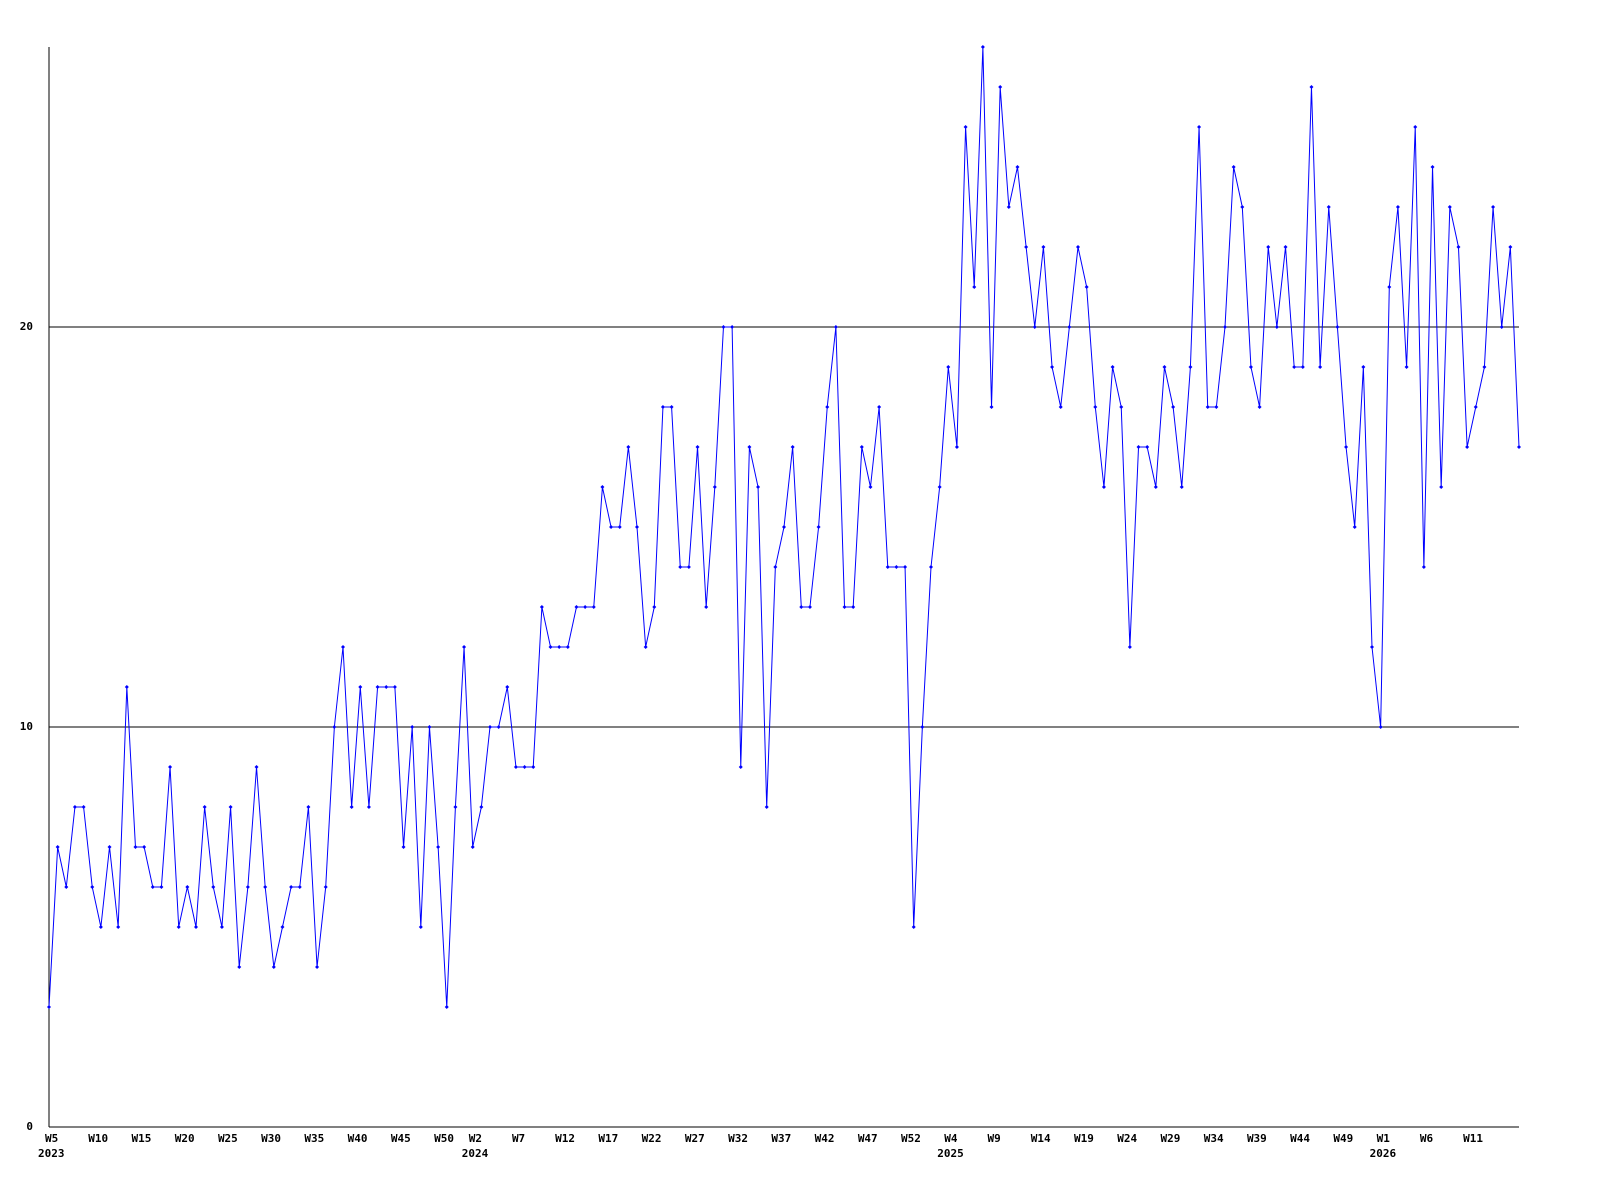 Image resolution: width=1600 pixels, height=1204 pixels. What do you see at coordinates (911, 1138) in the screenshot?
I see `x-tick-label: W52` at bounding box center [911, 1138].